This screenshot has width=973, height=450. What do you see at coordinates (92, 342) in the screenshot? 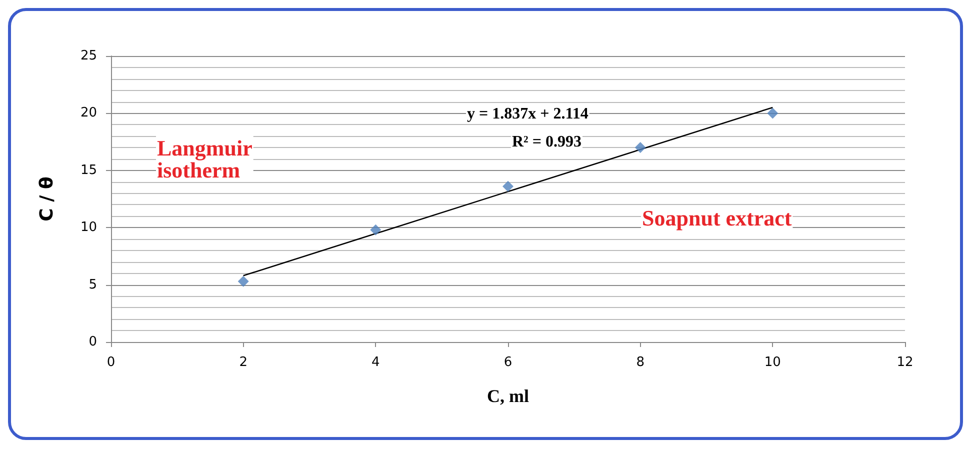
I see `y-tick-label: 0` at bounding box center [92, 342].